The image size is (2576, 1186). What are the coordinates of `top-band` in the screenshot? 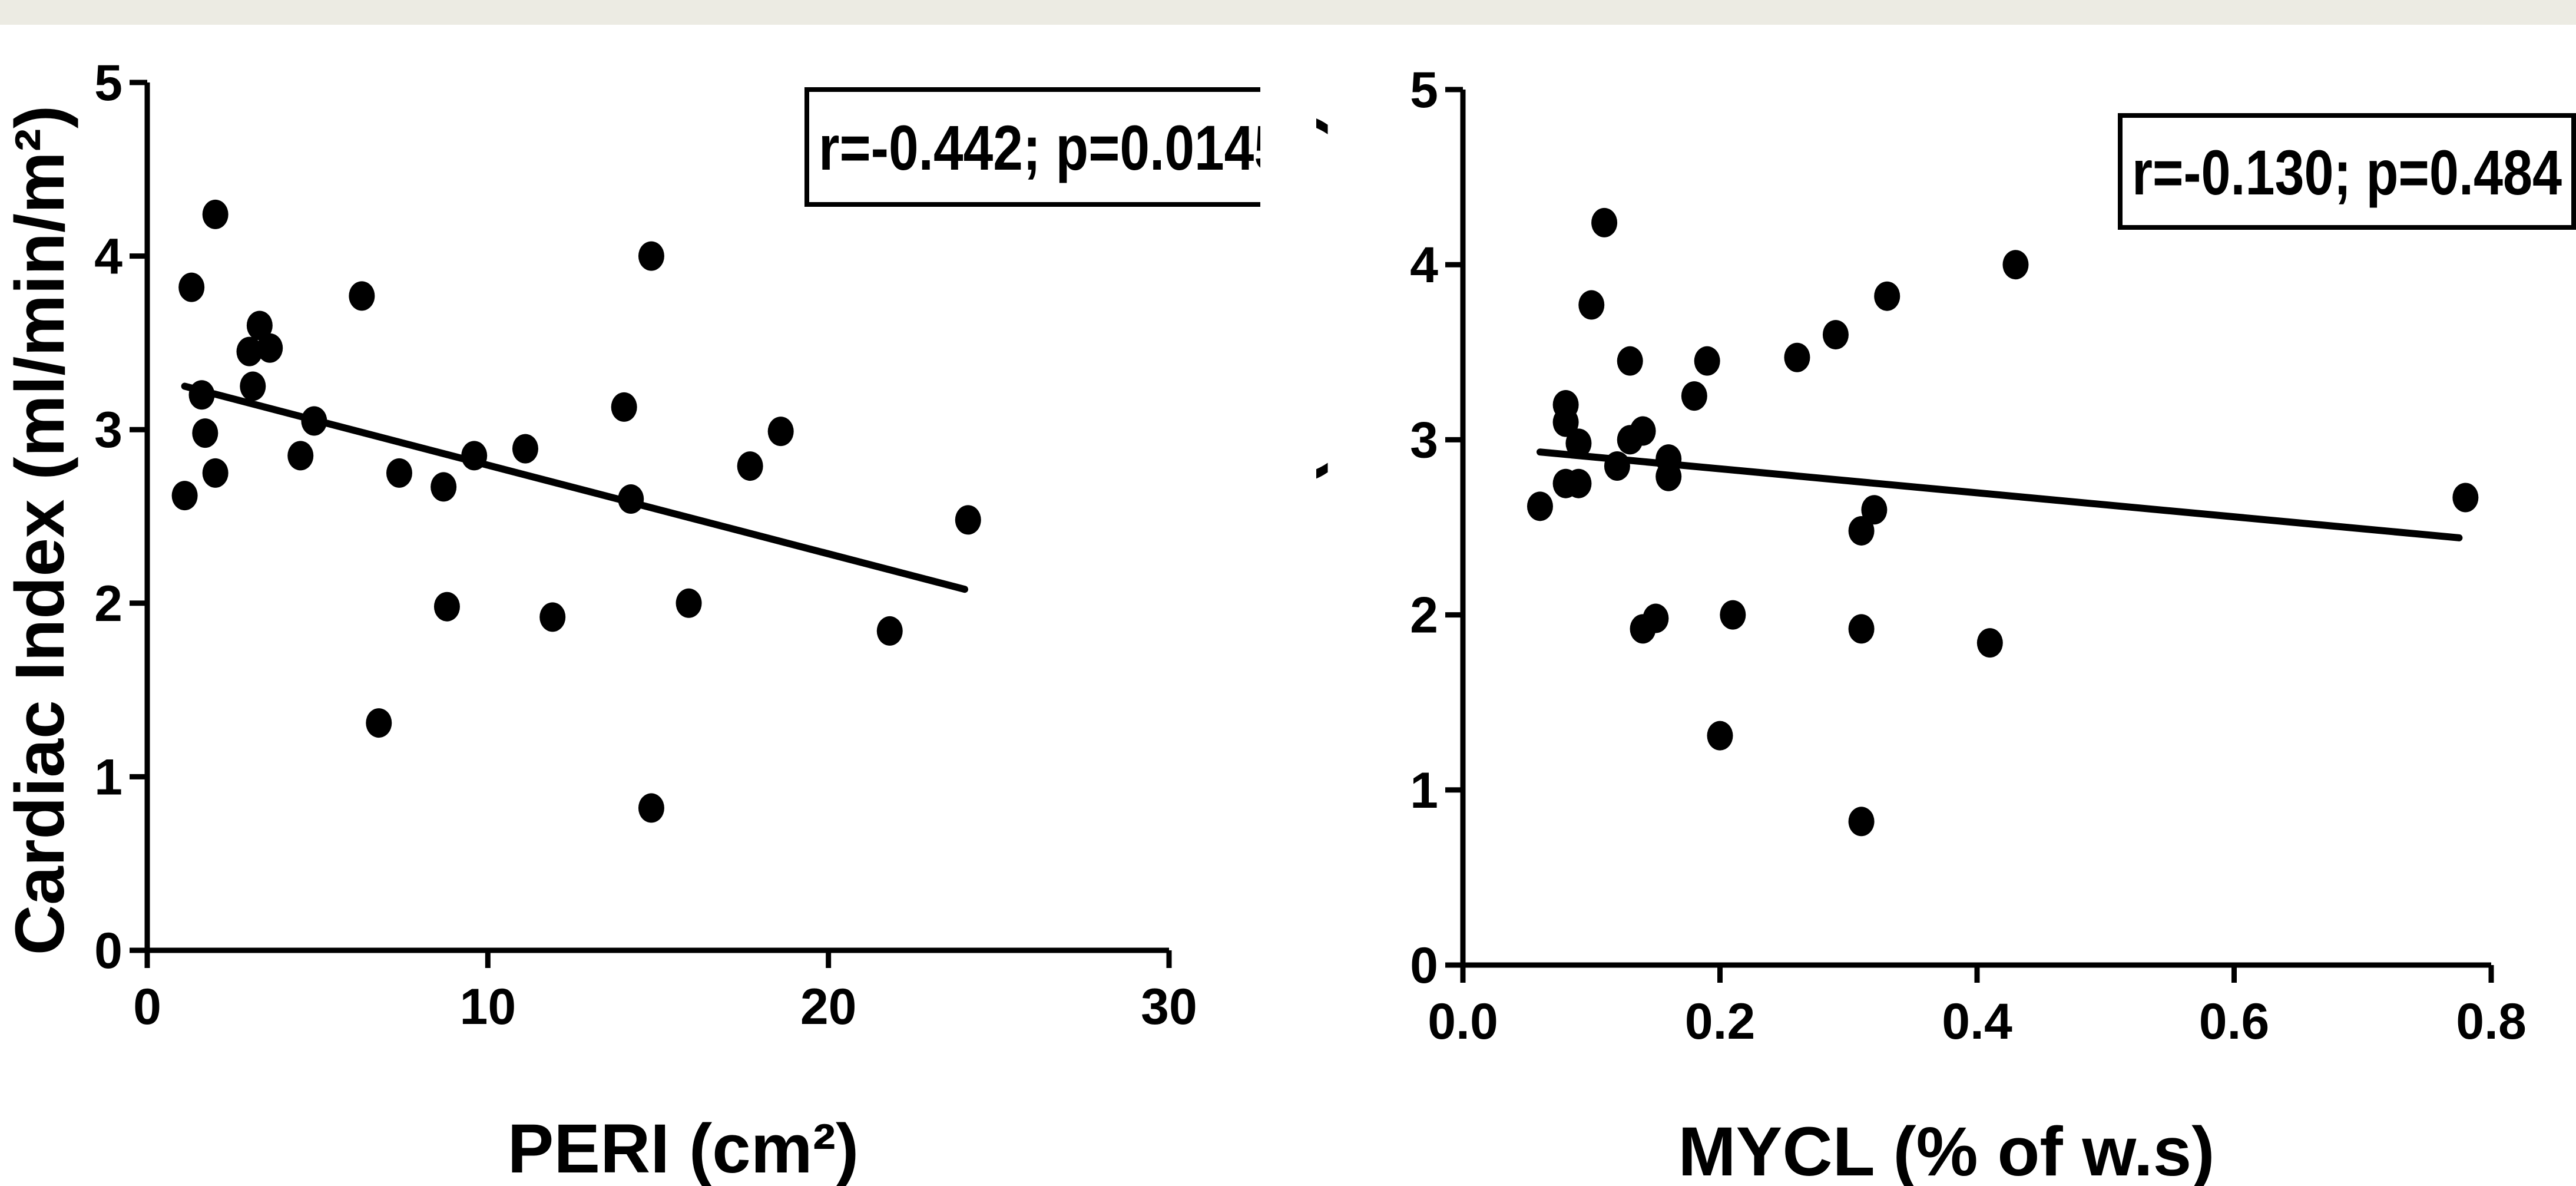 It's located at (1288, 13).